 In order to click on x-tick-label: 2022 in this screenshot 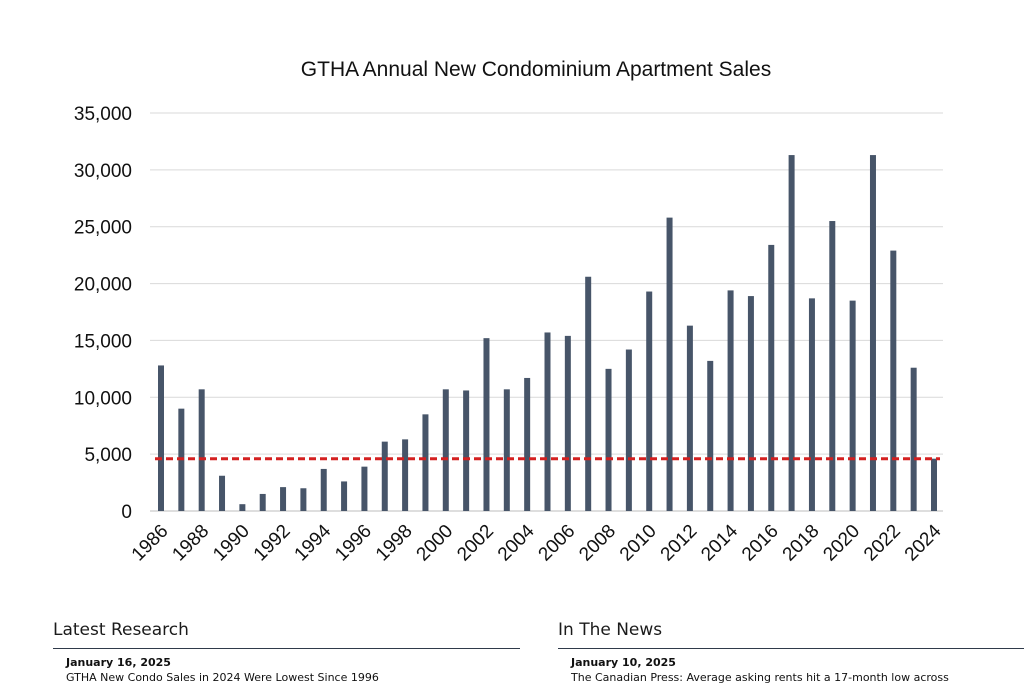, I will do `click(882, 543)`.